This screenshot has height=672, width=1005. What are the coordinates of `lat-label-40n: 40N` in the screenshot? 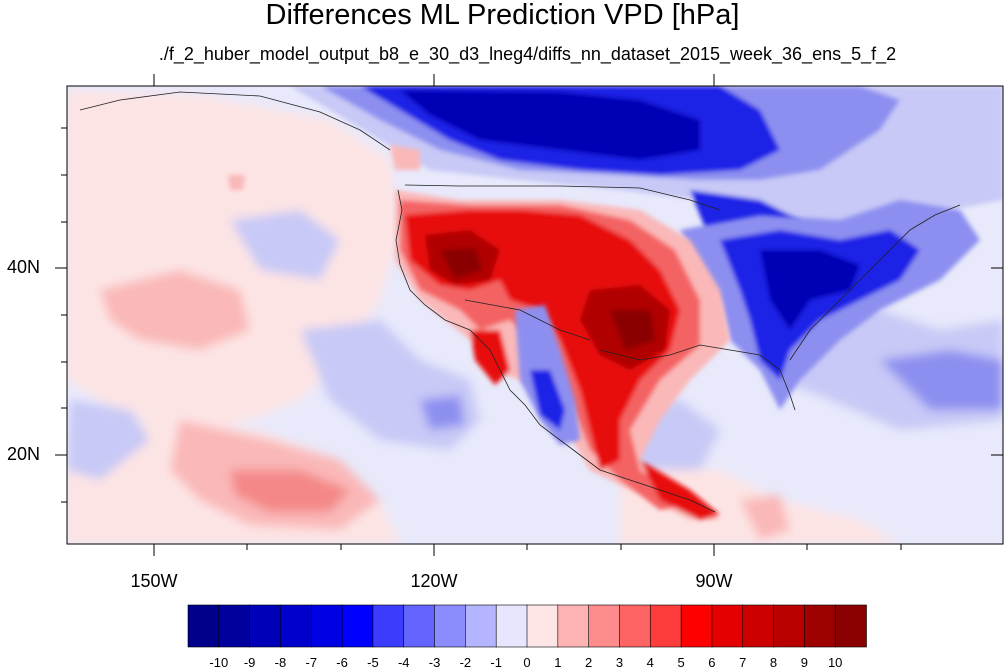 It's located at (23, 267).